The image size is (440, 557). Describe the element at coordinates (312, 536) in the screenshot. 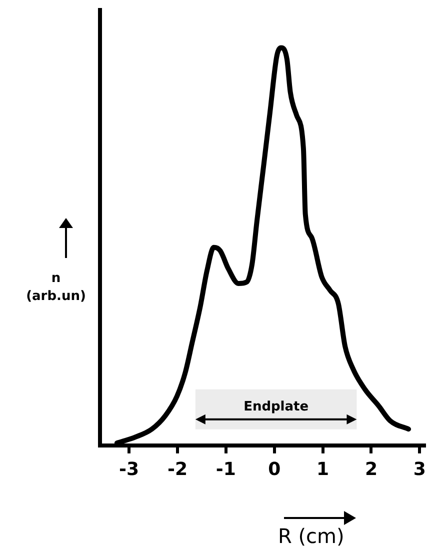

I see `x-axis-title: R (cm)` at that location.